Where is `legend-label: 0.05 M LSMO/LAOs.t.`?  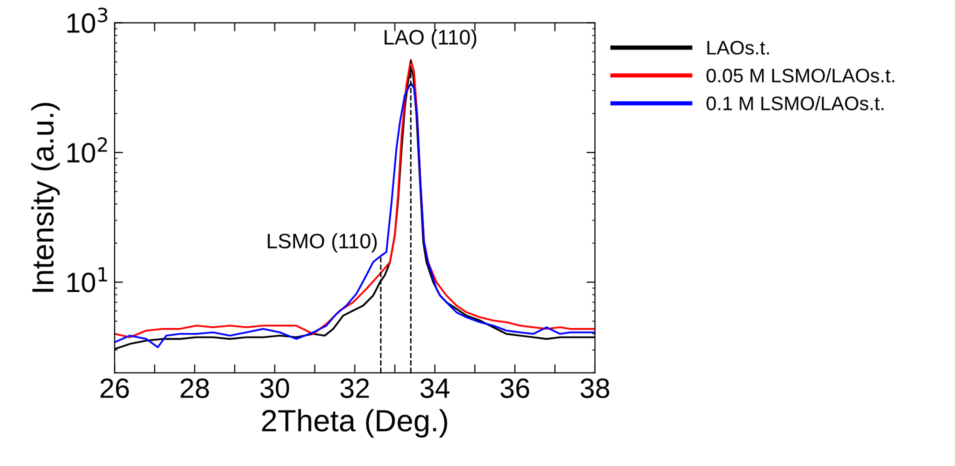 legend-label: 0.05 M LSMO/LAOs.t. is located at coordinates (800, 75).